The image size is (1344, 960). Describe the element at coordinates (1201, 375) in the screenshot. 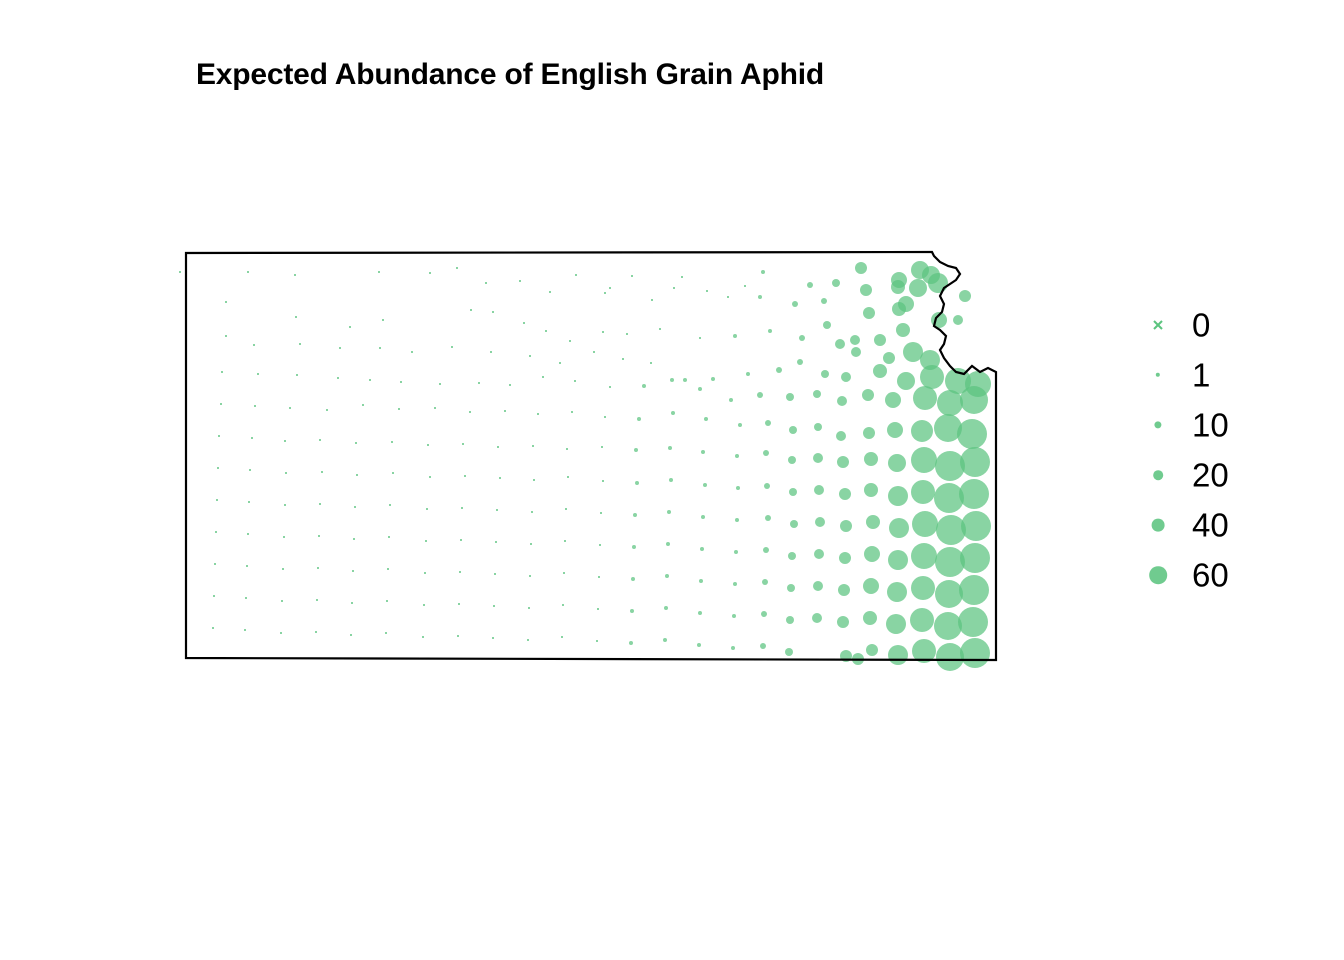

I see `legend-label: 1` at that location.